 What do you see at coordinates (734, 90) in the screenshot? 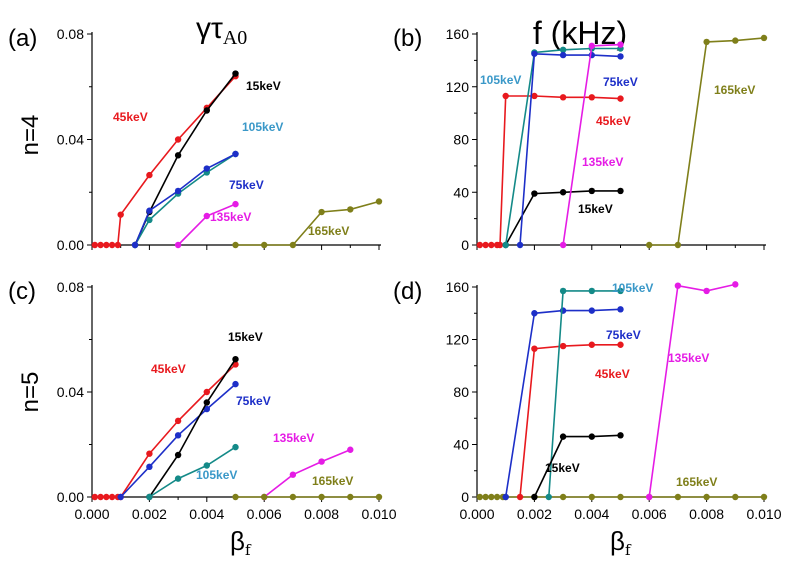
I see `series-label-165keV: 165keV` at bounding box center [734, 90].